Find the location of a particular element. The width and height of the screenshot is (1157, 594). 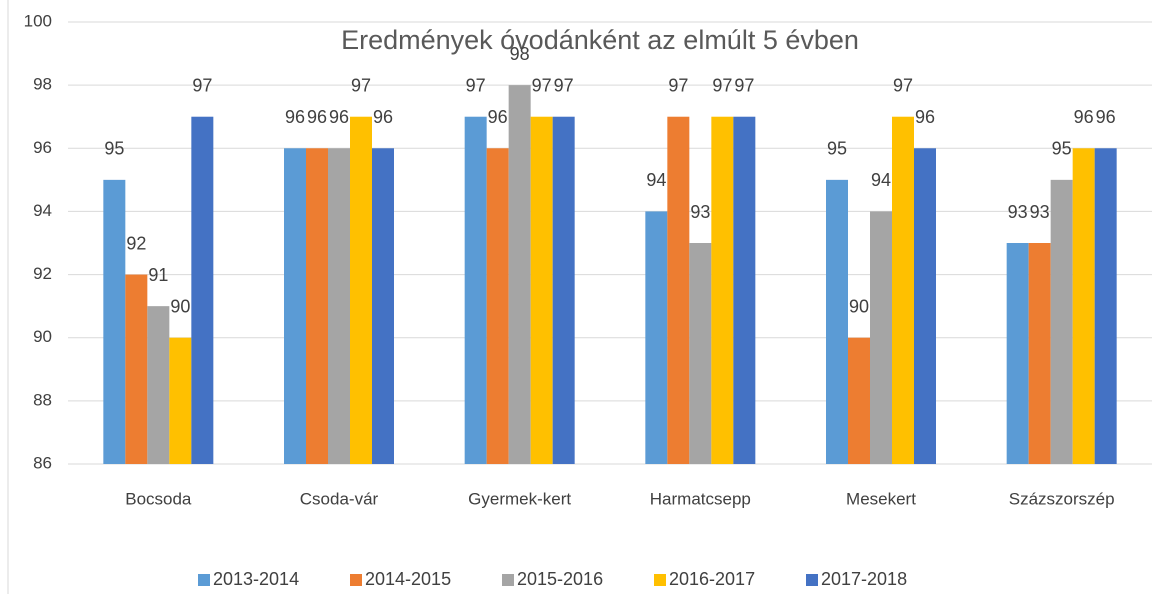

x-tick-label: Harmatcsepp is located at coordinates (700, 498).